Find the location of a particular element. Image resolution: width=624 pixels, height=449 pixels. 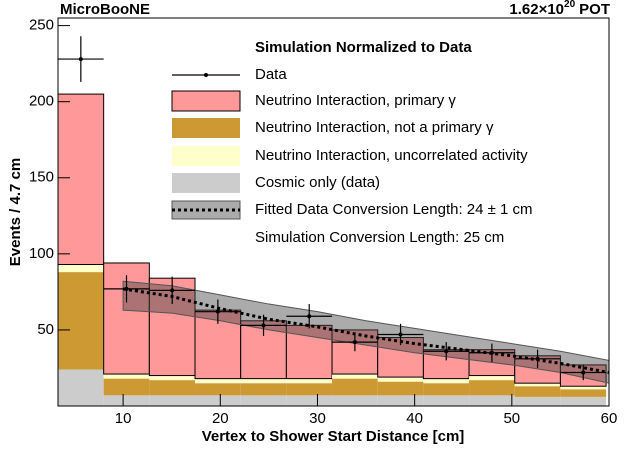

x-tick-label: 60 is located at coordinates (609, 418).